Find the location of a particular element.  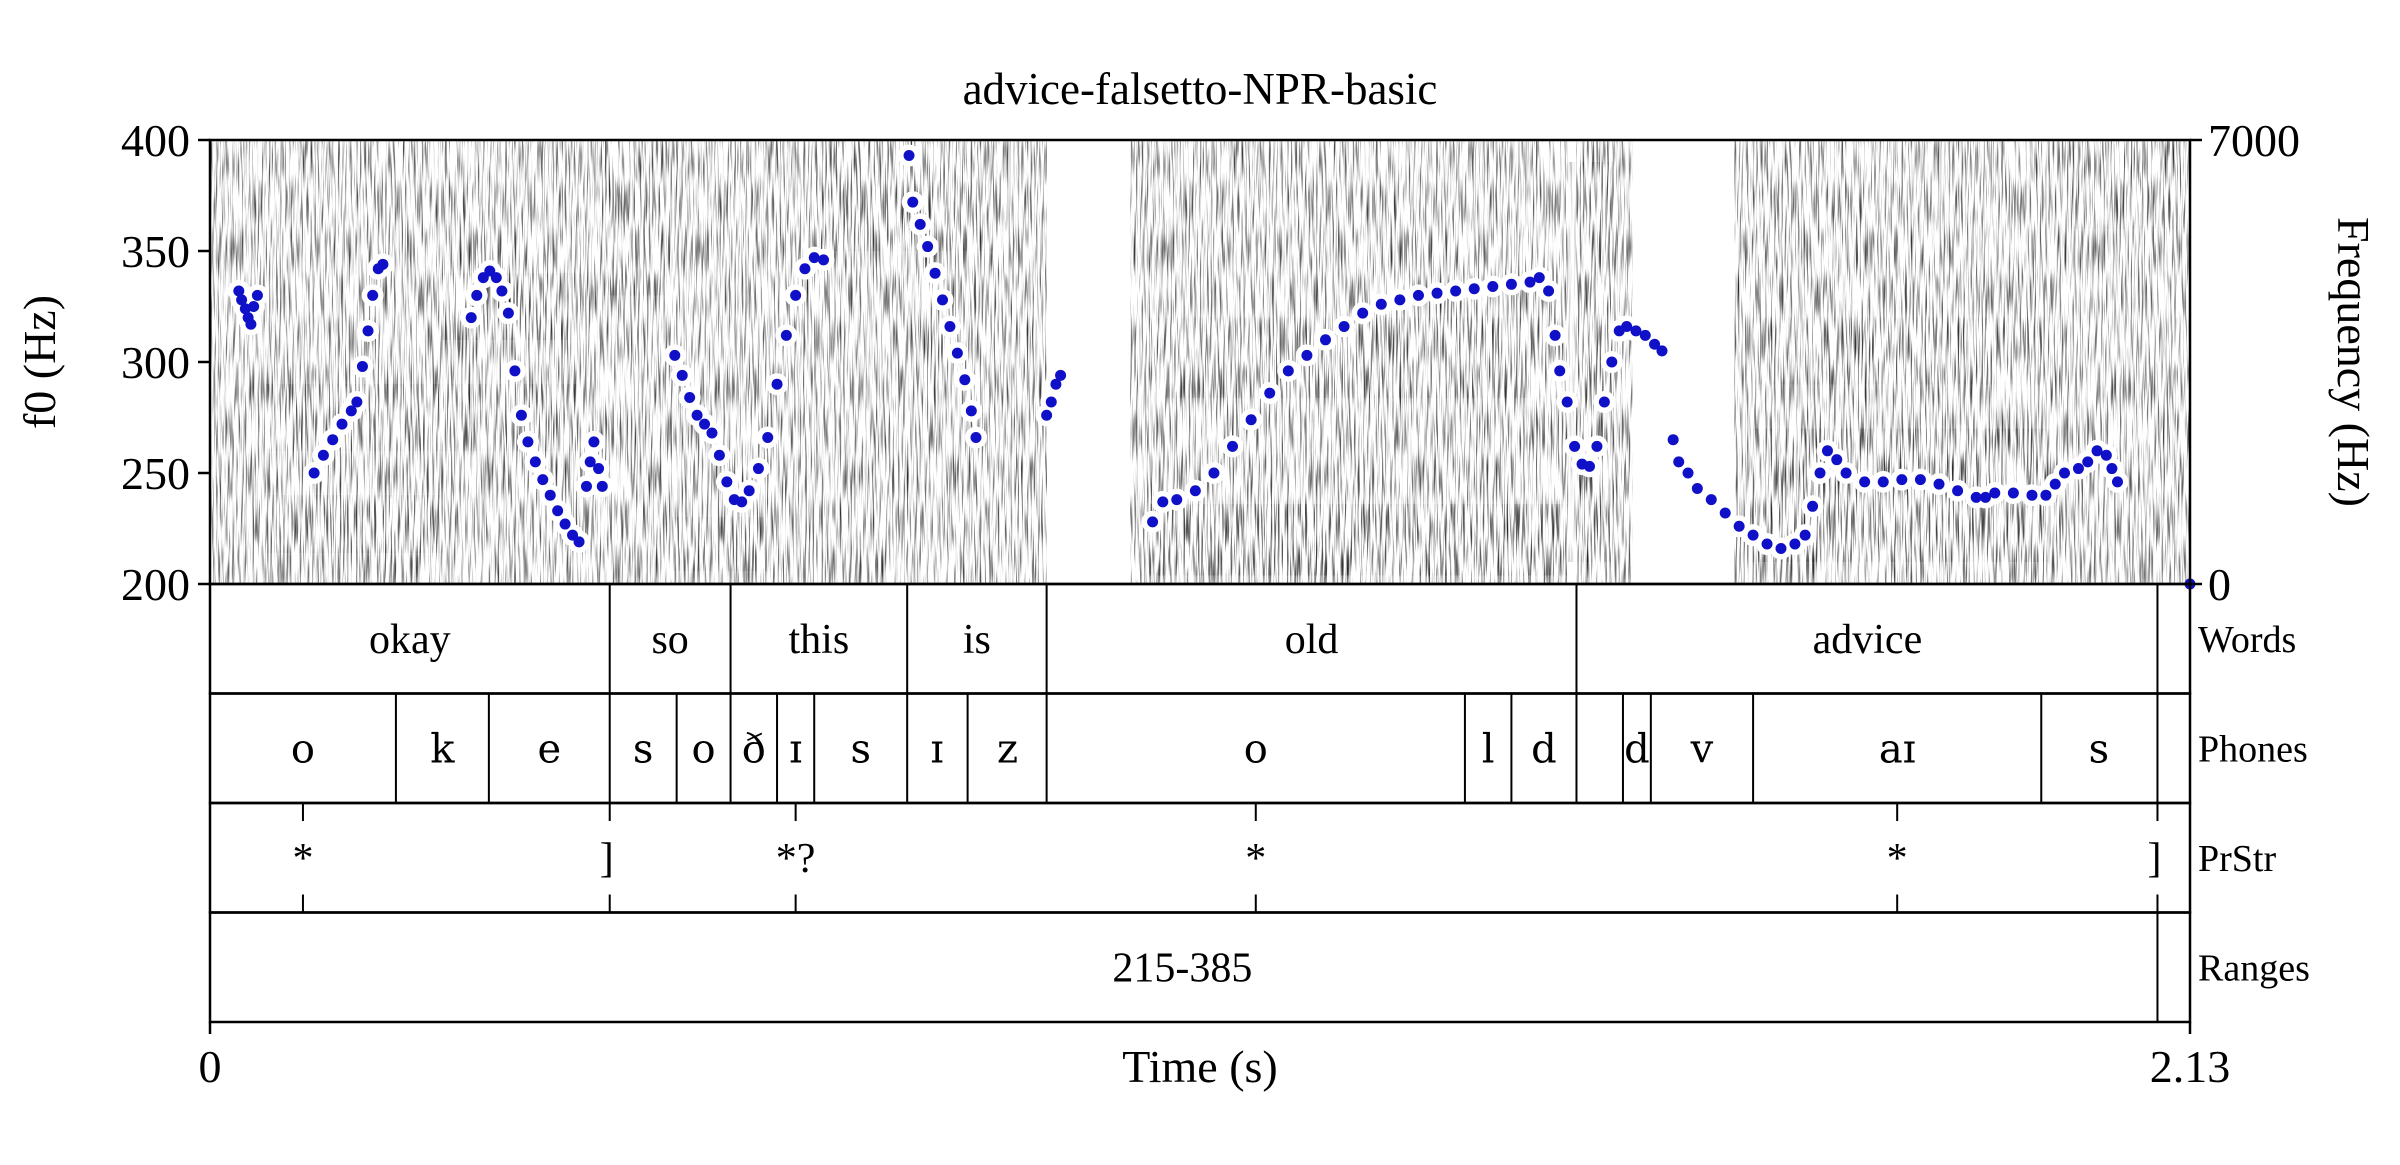

interval-label: k is located at coordinates (442, 749).